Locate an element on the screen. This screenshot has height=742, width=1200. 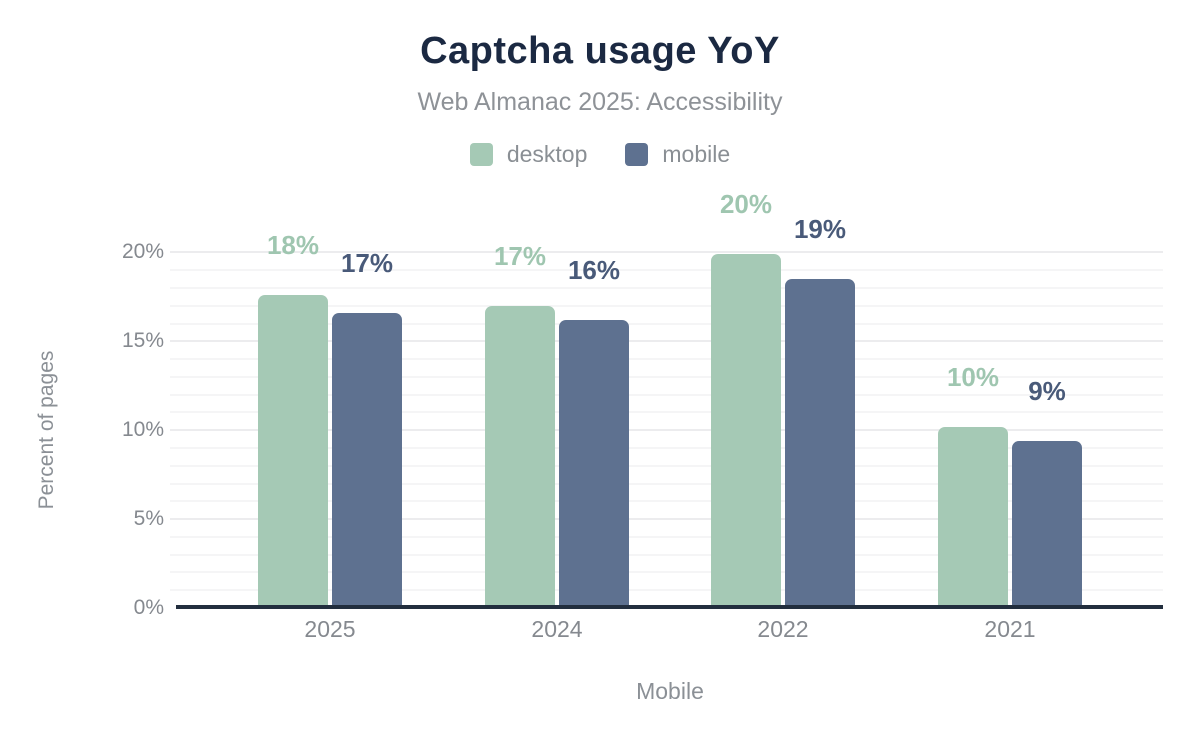
x-tick-label-2022: 2022 is located at coordinates (783, 629).